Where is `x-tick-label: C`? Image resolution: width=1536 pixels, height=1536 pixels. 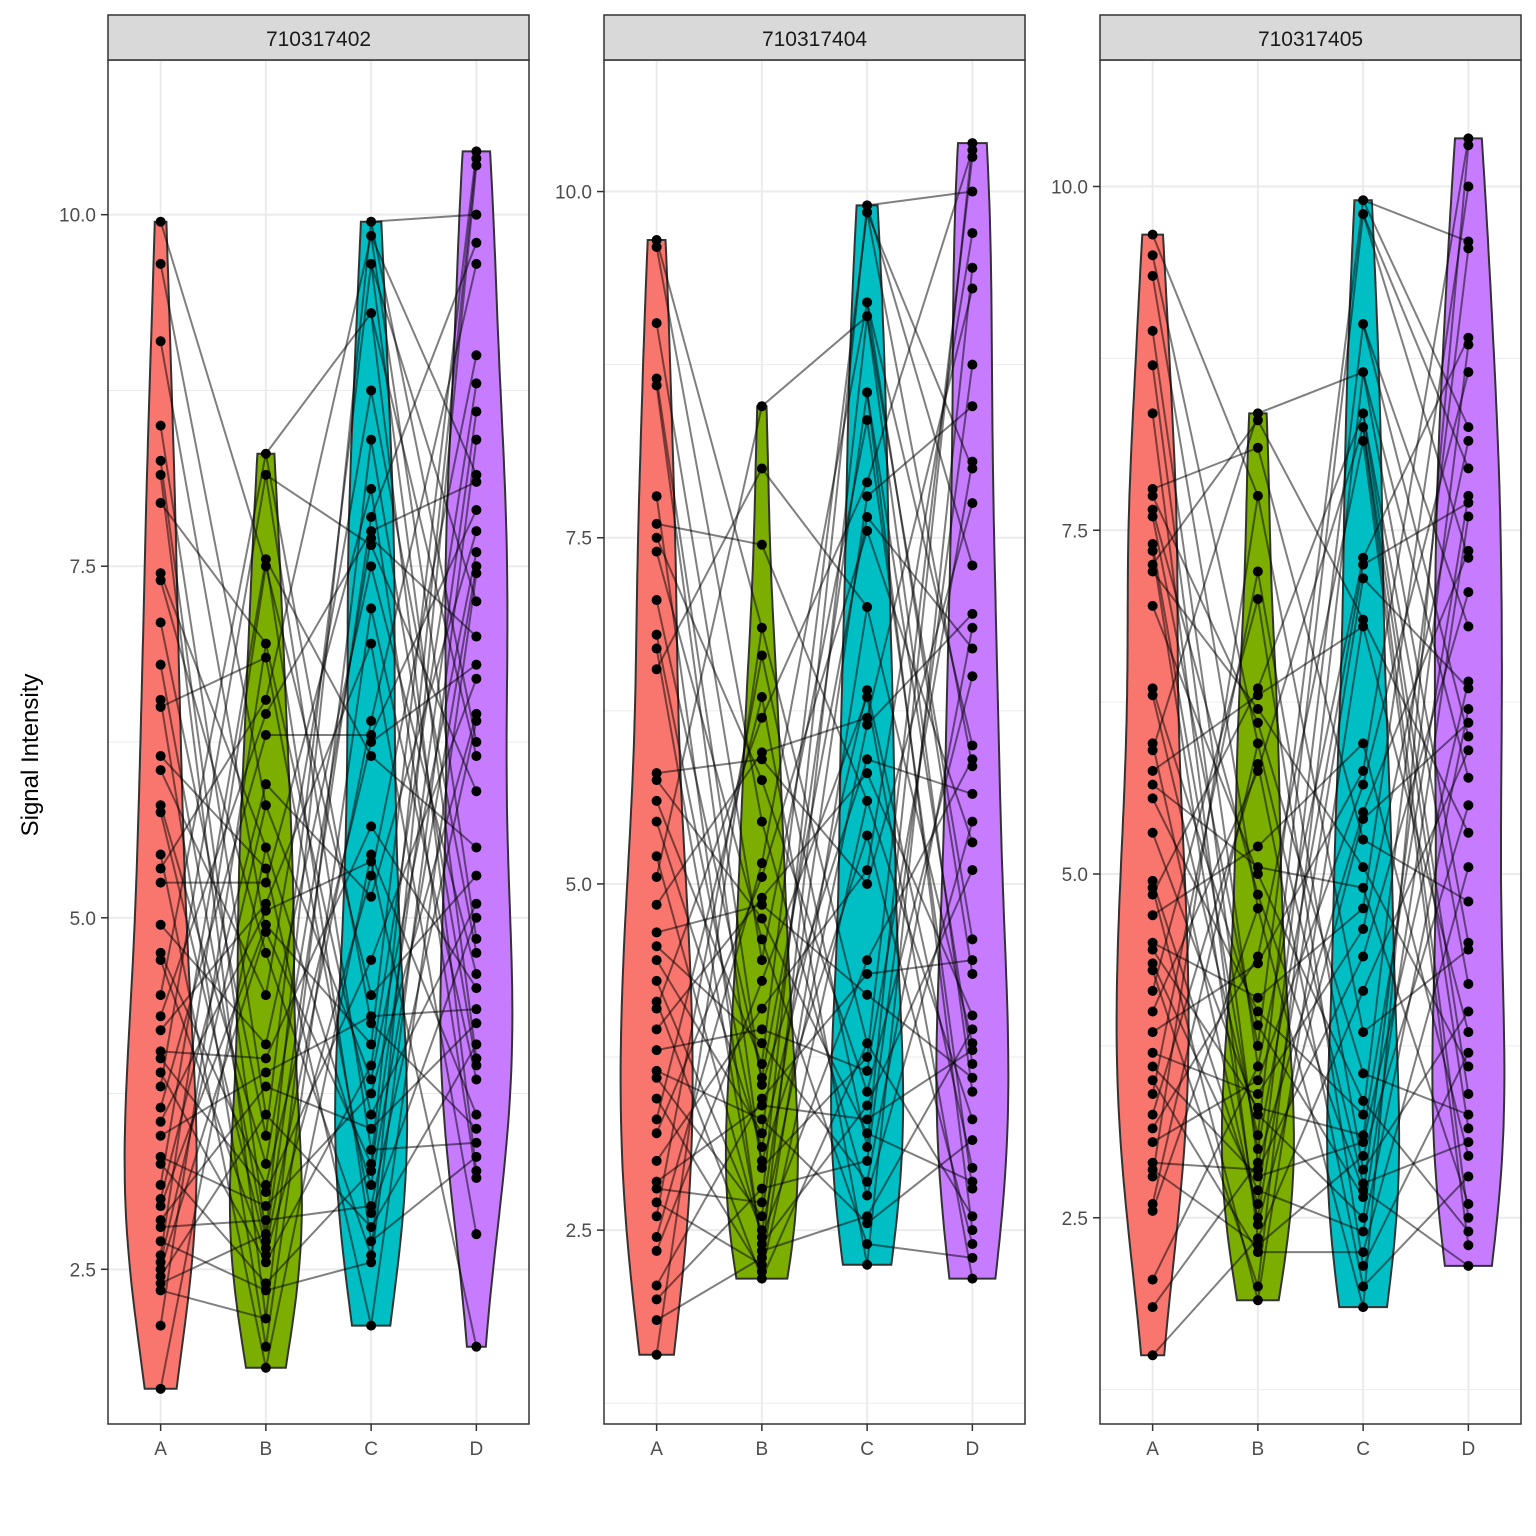 x-tick-label: C is located at coordinates (1363, 1449).